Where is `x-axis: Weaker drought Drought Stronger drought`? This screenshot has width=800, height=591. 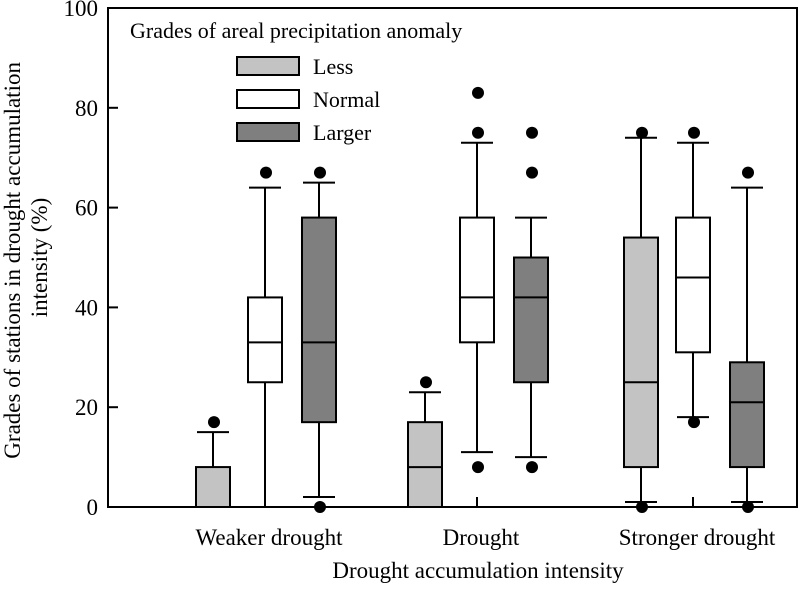
x-axis: Weaker drought Drought Stronger drought is located at coordinates (486, 523).